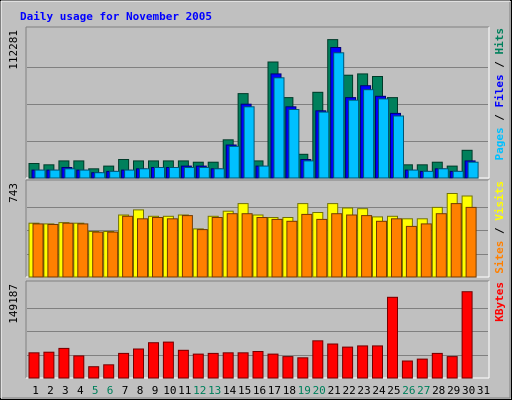  I want to click on x-tick-label-11: 11, so click(184, 390).